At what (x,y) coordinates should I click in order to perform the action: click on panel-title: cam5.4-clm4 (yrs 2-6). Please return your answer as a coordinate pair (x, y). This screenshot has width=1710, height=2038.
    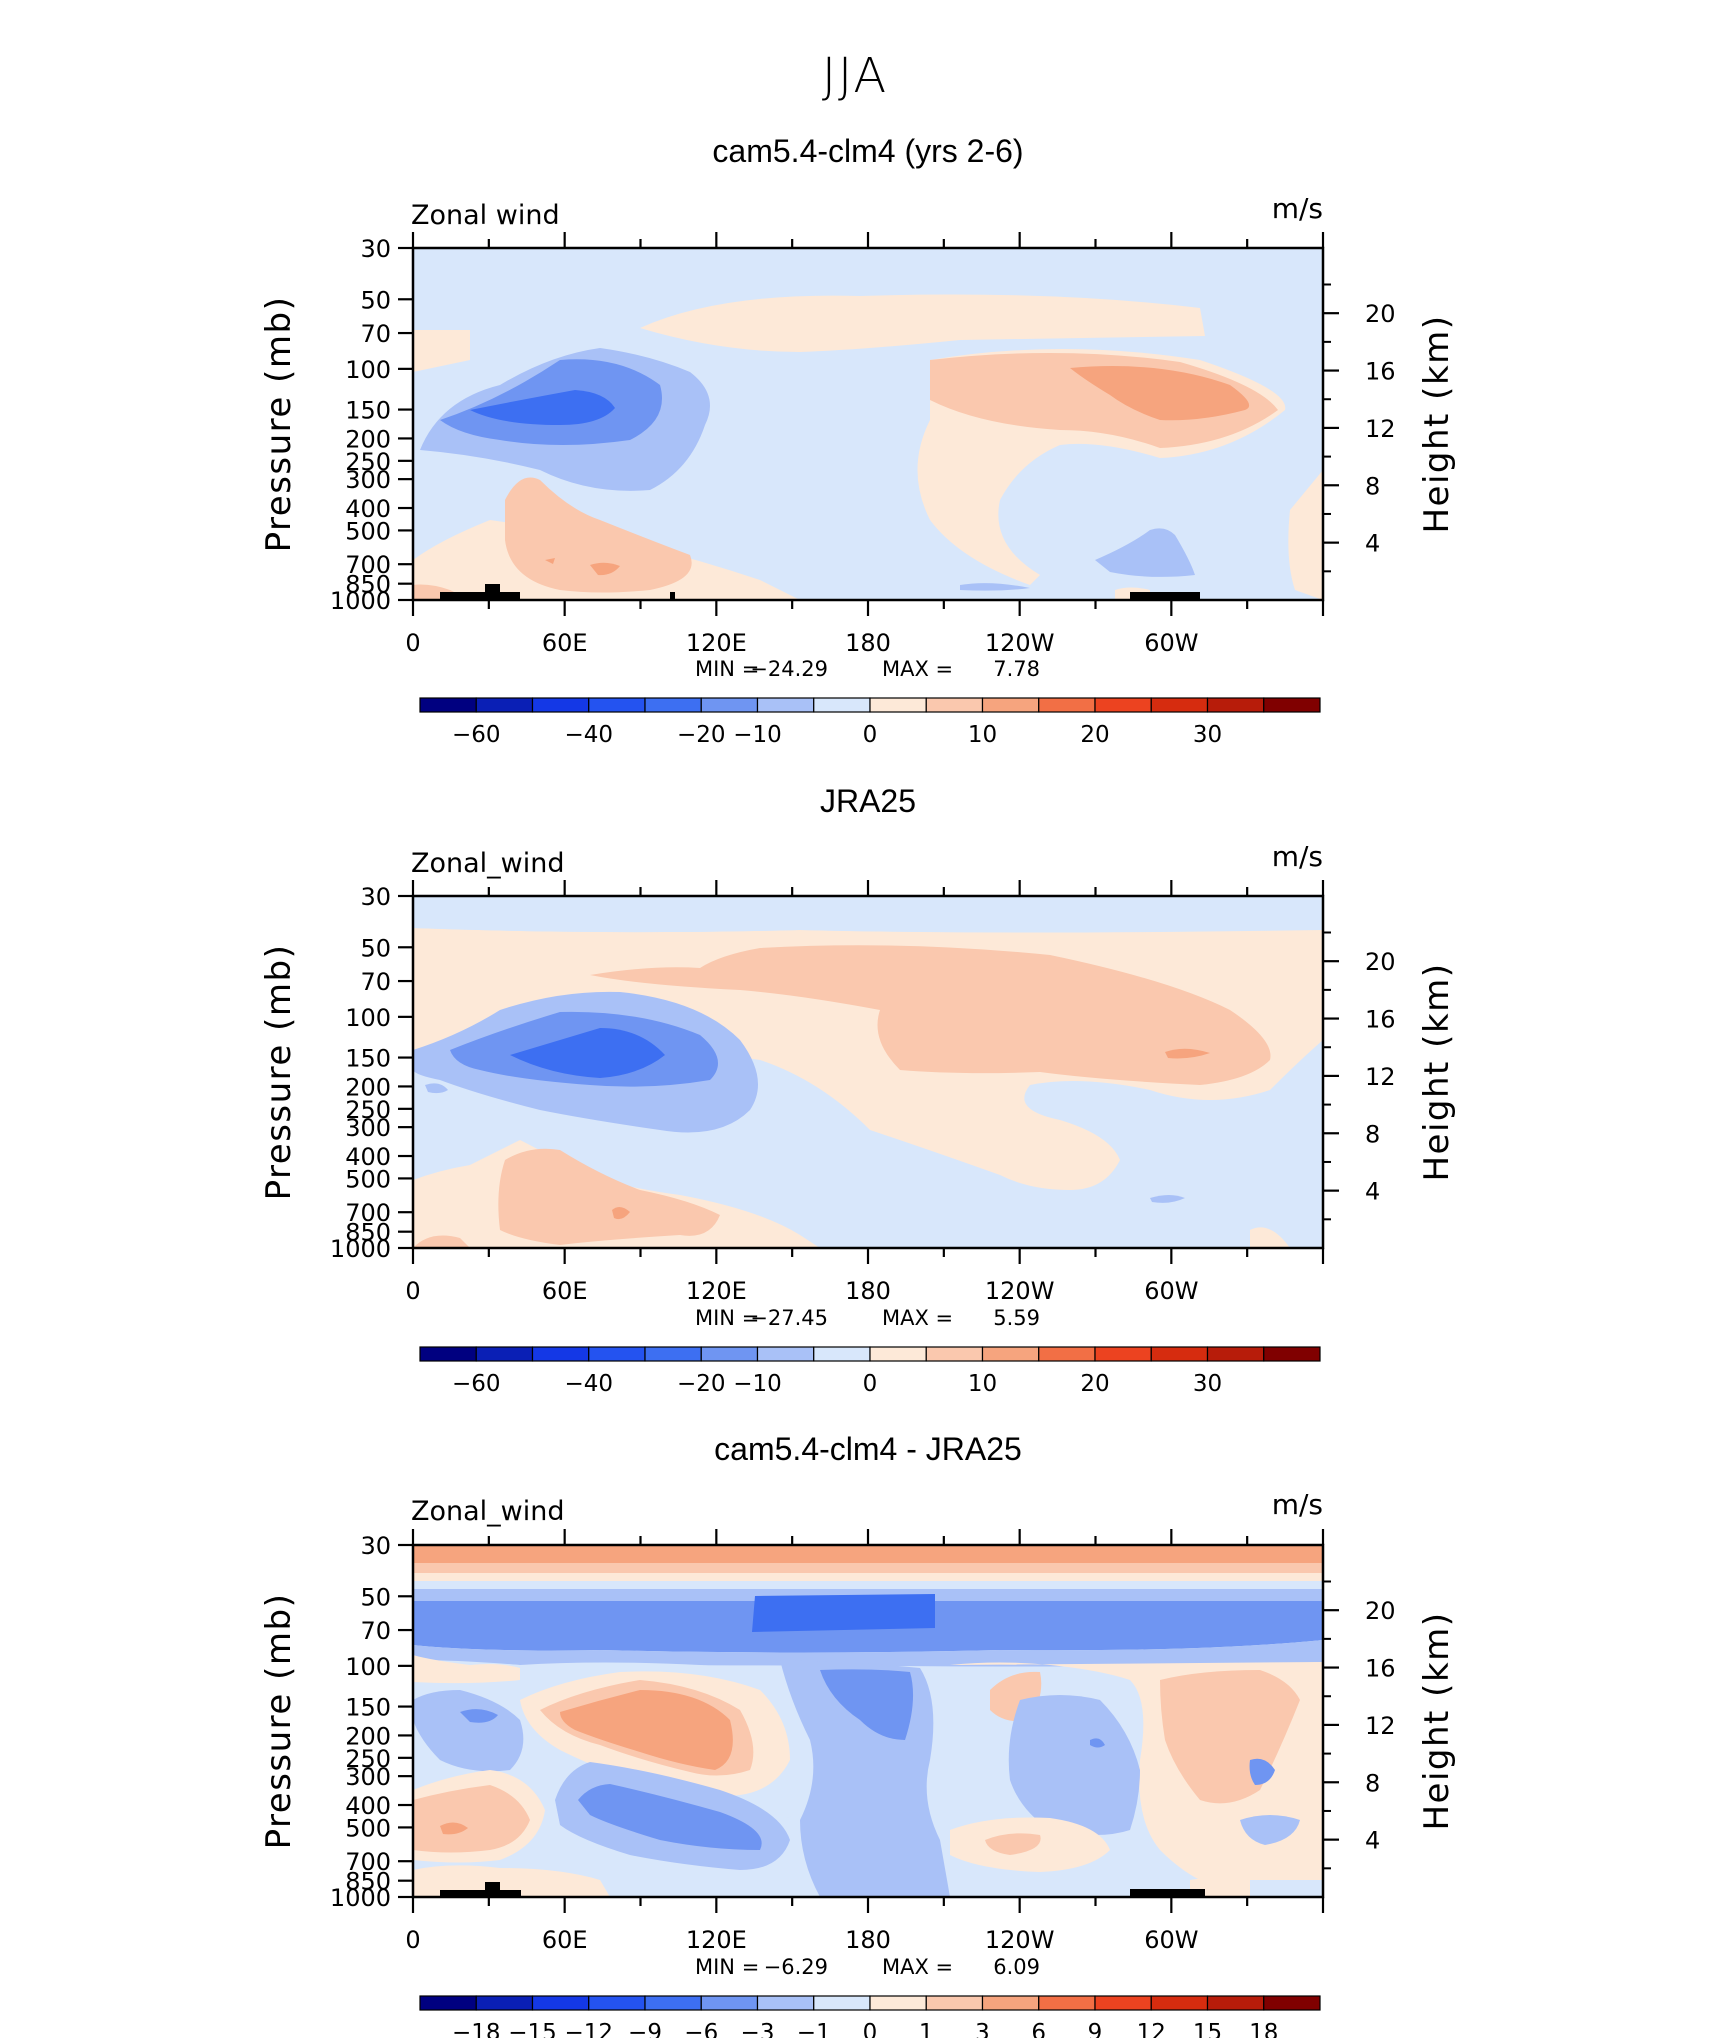
    Looking at the image, I should click on (867, 151).